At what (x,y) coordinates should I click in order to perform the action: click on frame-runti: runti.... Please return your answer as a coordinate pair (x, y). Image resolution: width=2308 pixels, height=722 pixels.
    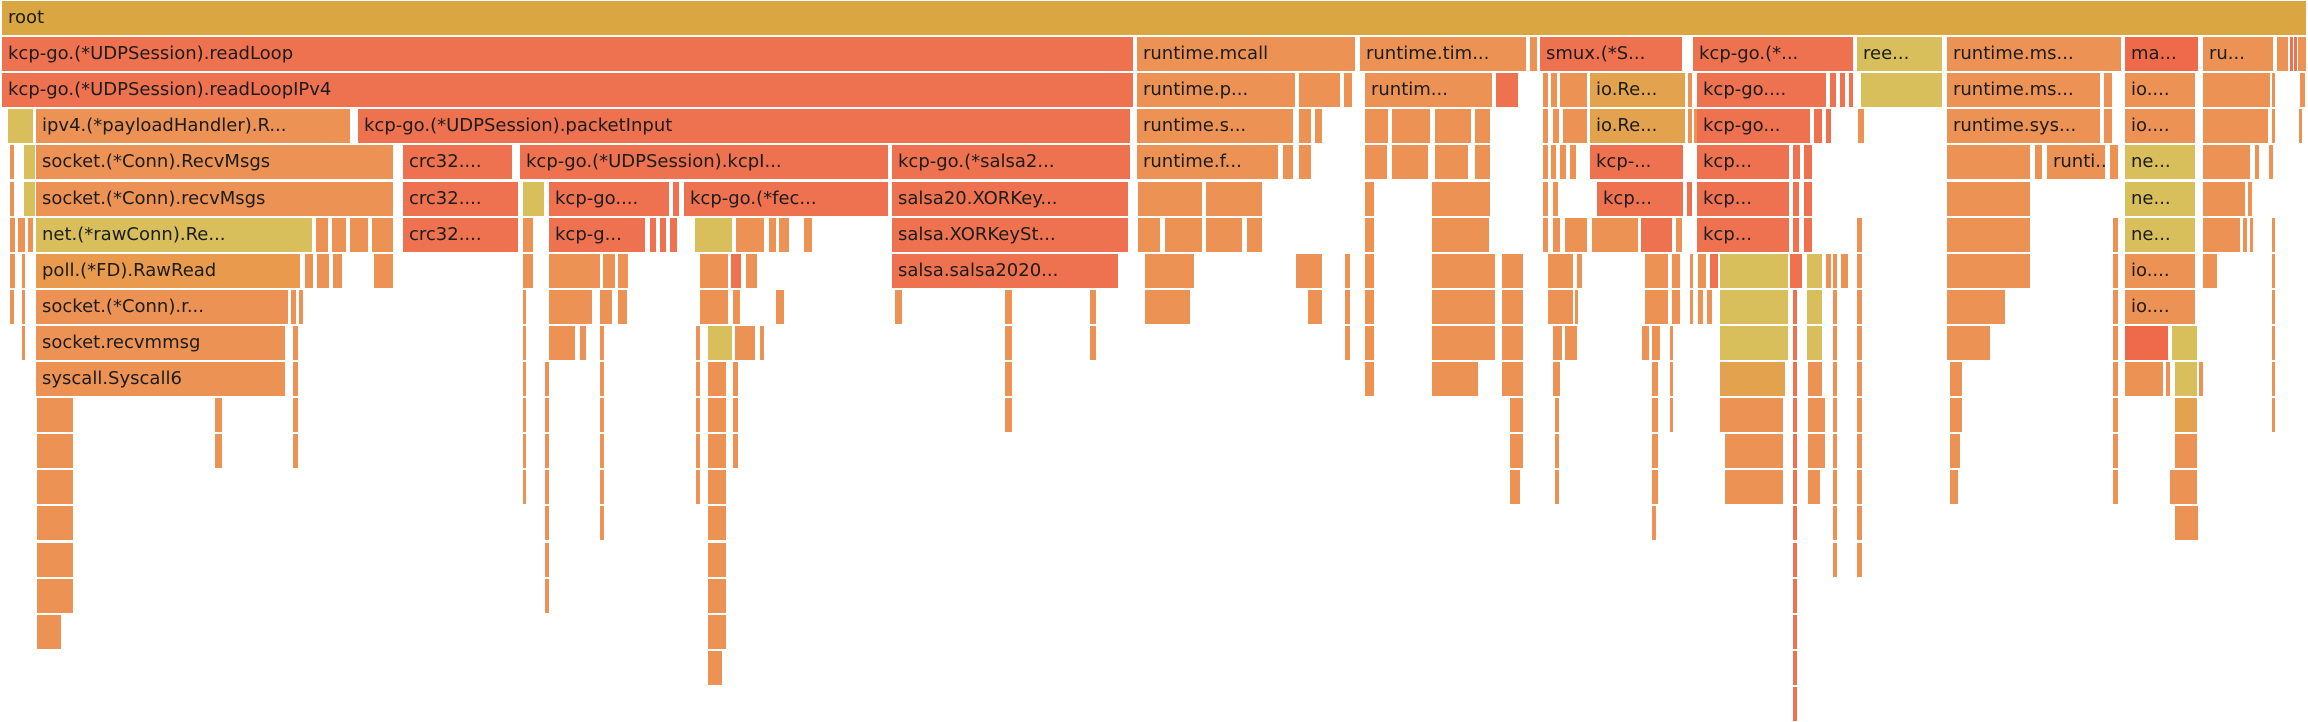
    Looking at the image, I should click on (2076, 162).